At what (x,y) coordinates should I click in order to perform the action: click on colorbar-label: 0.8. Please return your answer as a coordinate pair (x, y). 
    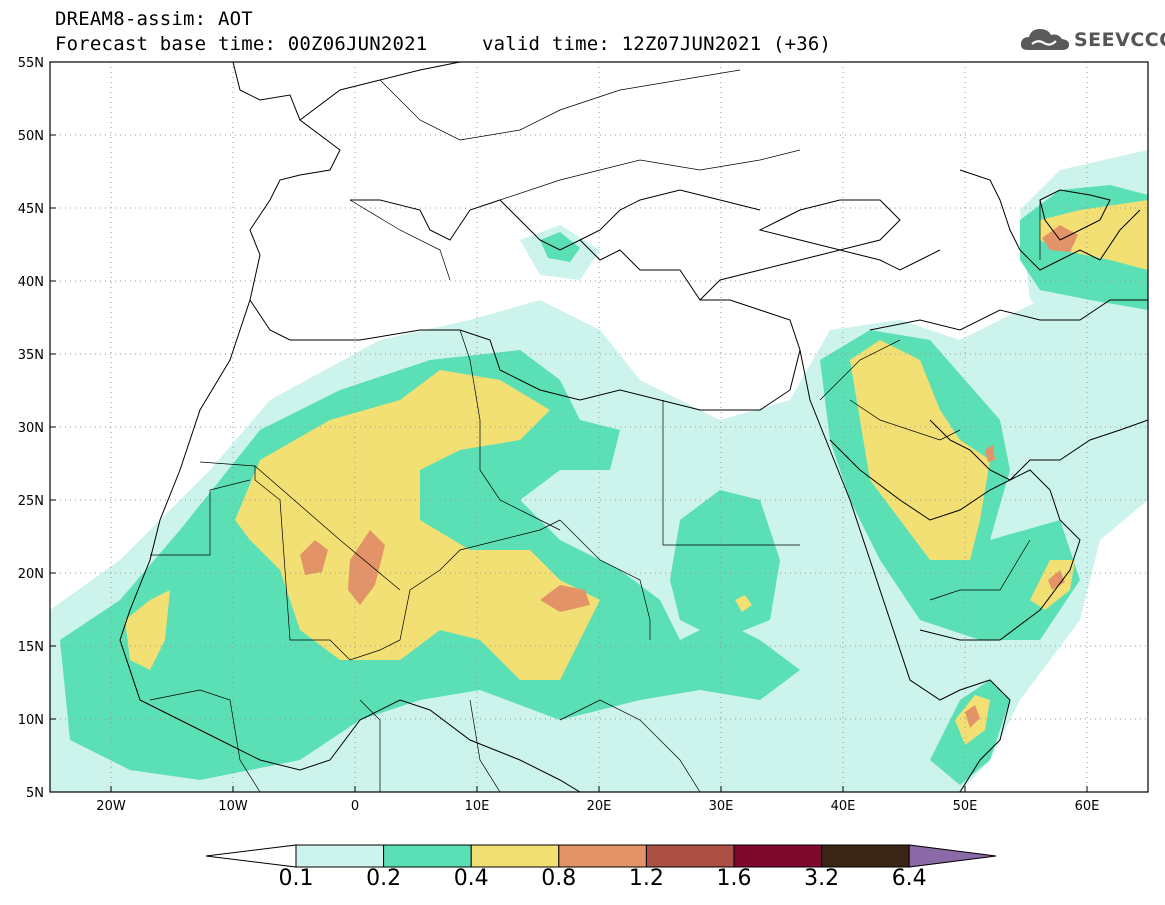
    Looking at the image, I should click on (559, 878).